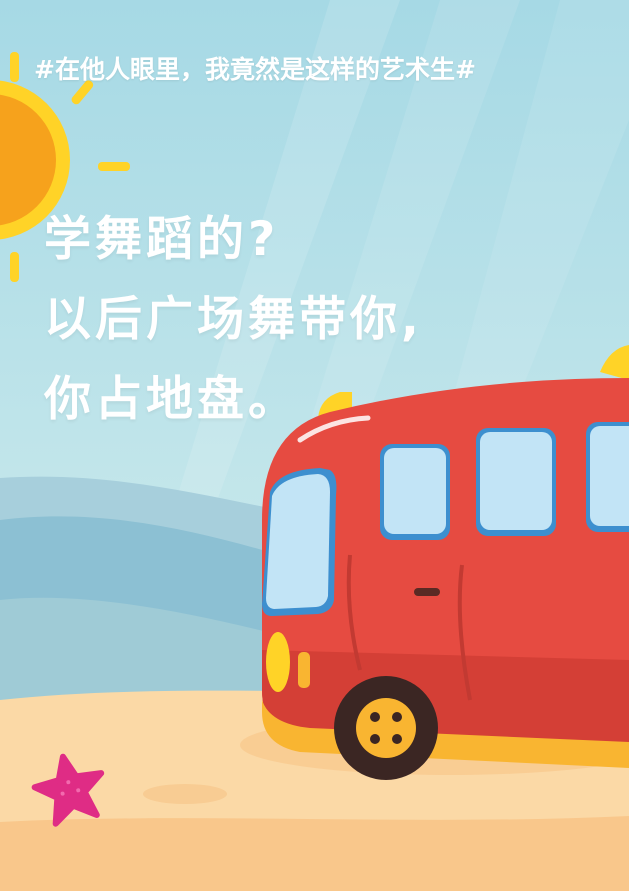 This screenshot has width=629, height=891. Describe the element at coordinates (150, 648) in the screenshot. I see `sea-wave` at that location.